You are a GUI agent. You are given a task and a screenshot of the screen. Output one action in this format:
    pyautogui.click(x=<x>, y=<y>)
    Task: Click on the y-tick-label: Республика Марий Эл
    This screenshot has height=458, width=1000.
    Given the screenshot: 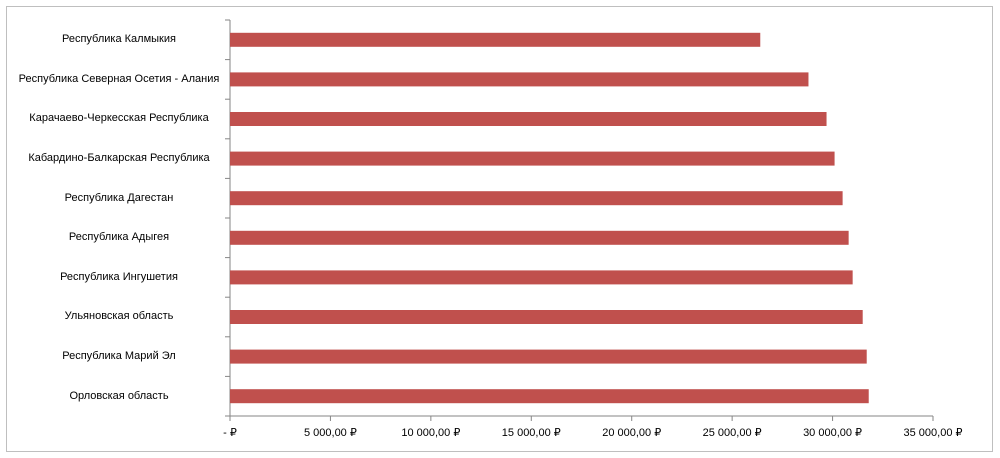 What is the action you would take?
    pyautogui.click(x=119, y=356)
    